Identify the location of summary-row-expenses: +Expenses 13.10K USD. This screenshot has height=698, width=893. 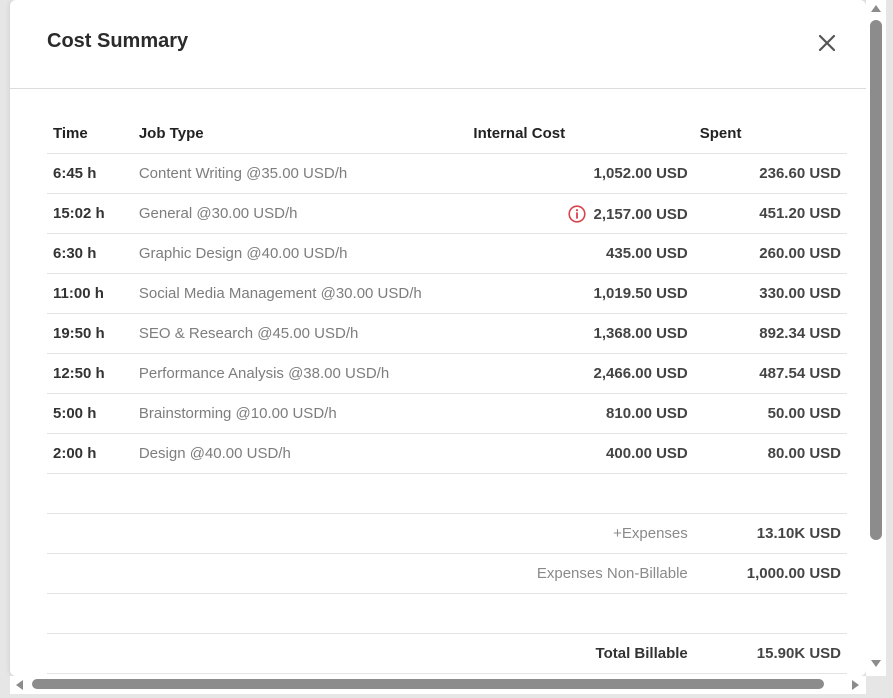
(447, 533).